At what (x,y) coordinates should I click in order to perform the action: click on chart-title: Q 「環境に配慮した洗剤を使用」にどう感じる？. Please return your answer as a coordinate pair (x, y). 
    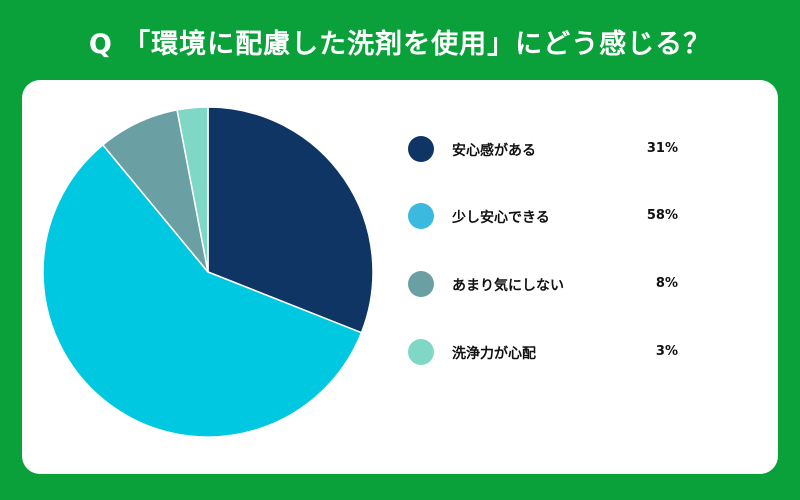
    Looking at the image, I should click on (400, 44).